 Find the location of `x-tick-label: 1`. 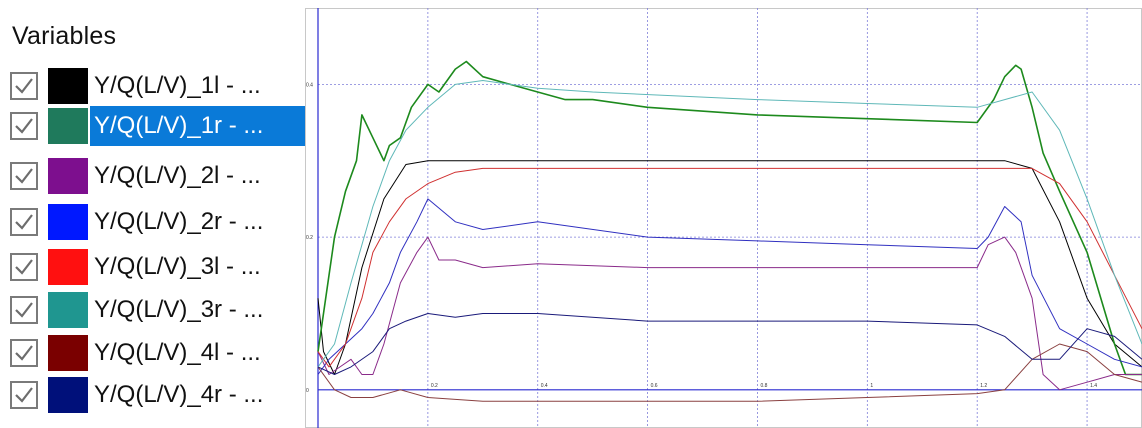

x-tick-label: 1 is located at coordinates (871, 386).